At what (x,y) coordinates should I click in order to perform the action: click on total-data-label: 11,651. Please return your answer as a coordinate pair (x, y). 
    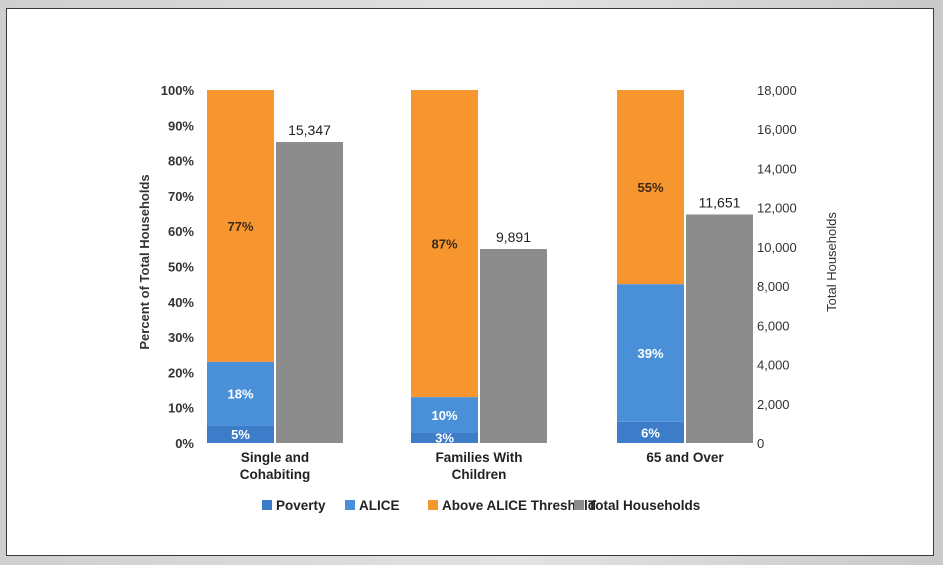
    Looking at the image, I should click on (720, 203).